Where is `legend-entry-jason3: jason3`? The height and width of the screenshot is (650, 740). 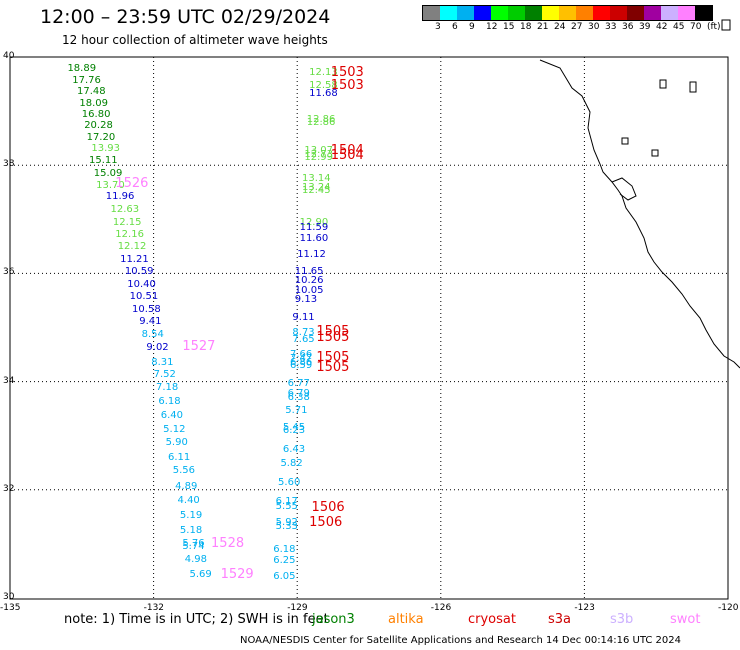
legend-entry-jason3: jason3 is located at coordinates (333, 619).